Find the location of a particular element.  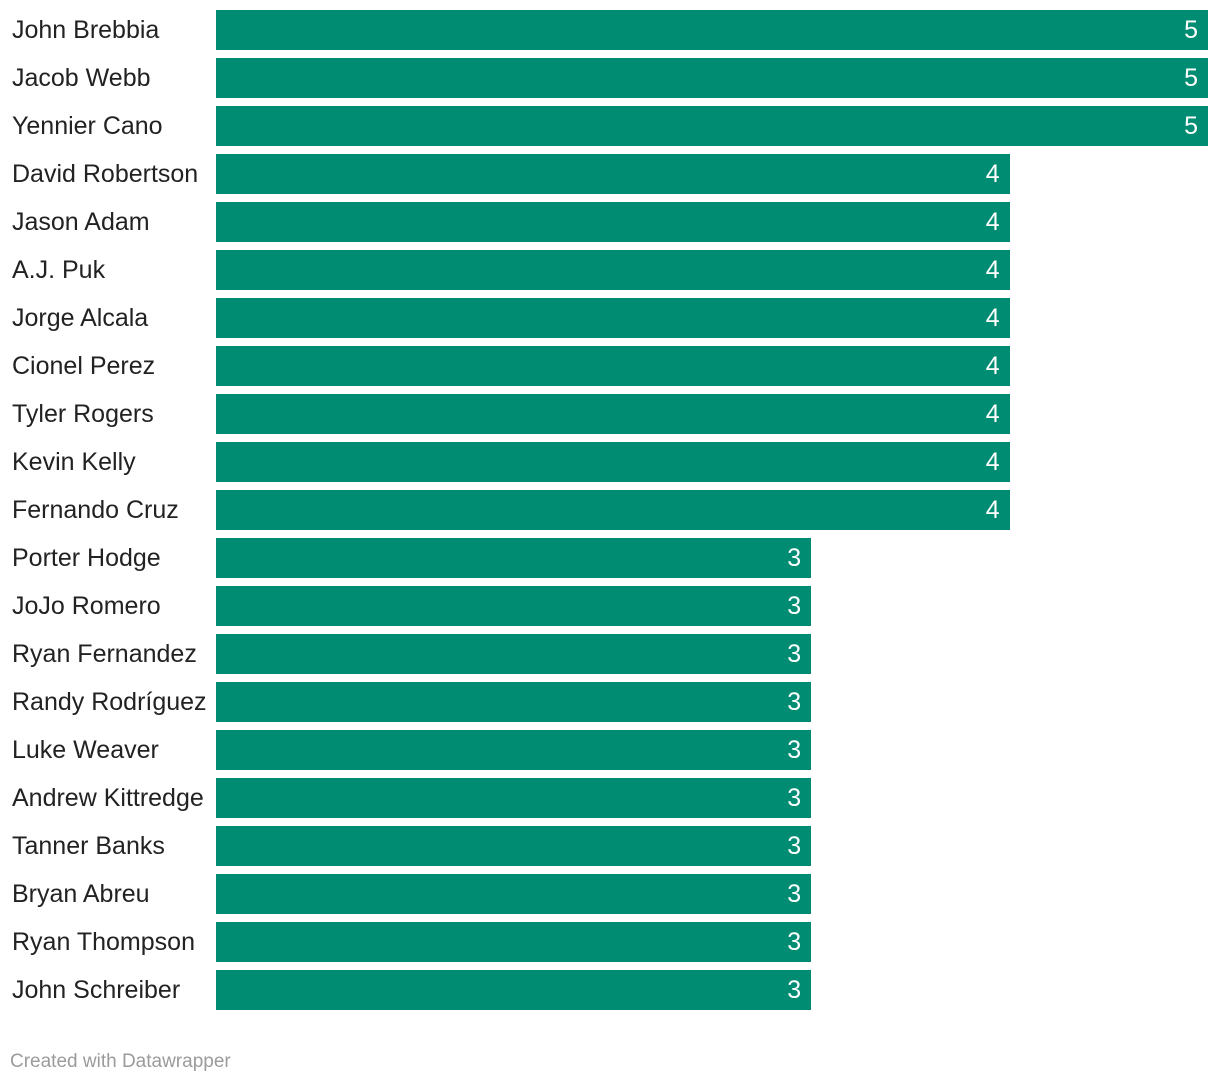

bar-category-label: Jason Adam is located at coordinates (81, 222).